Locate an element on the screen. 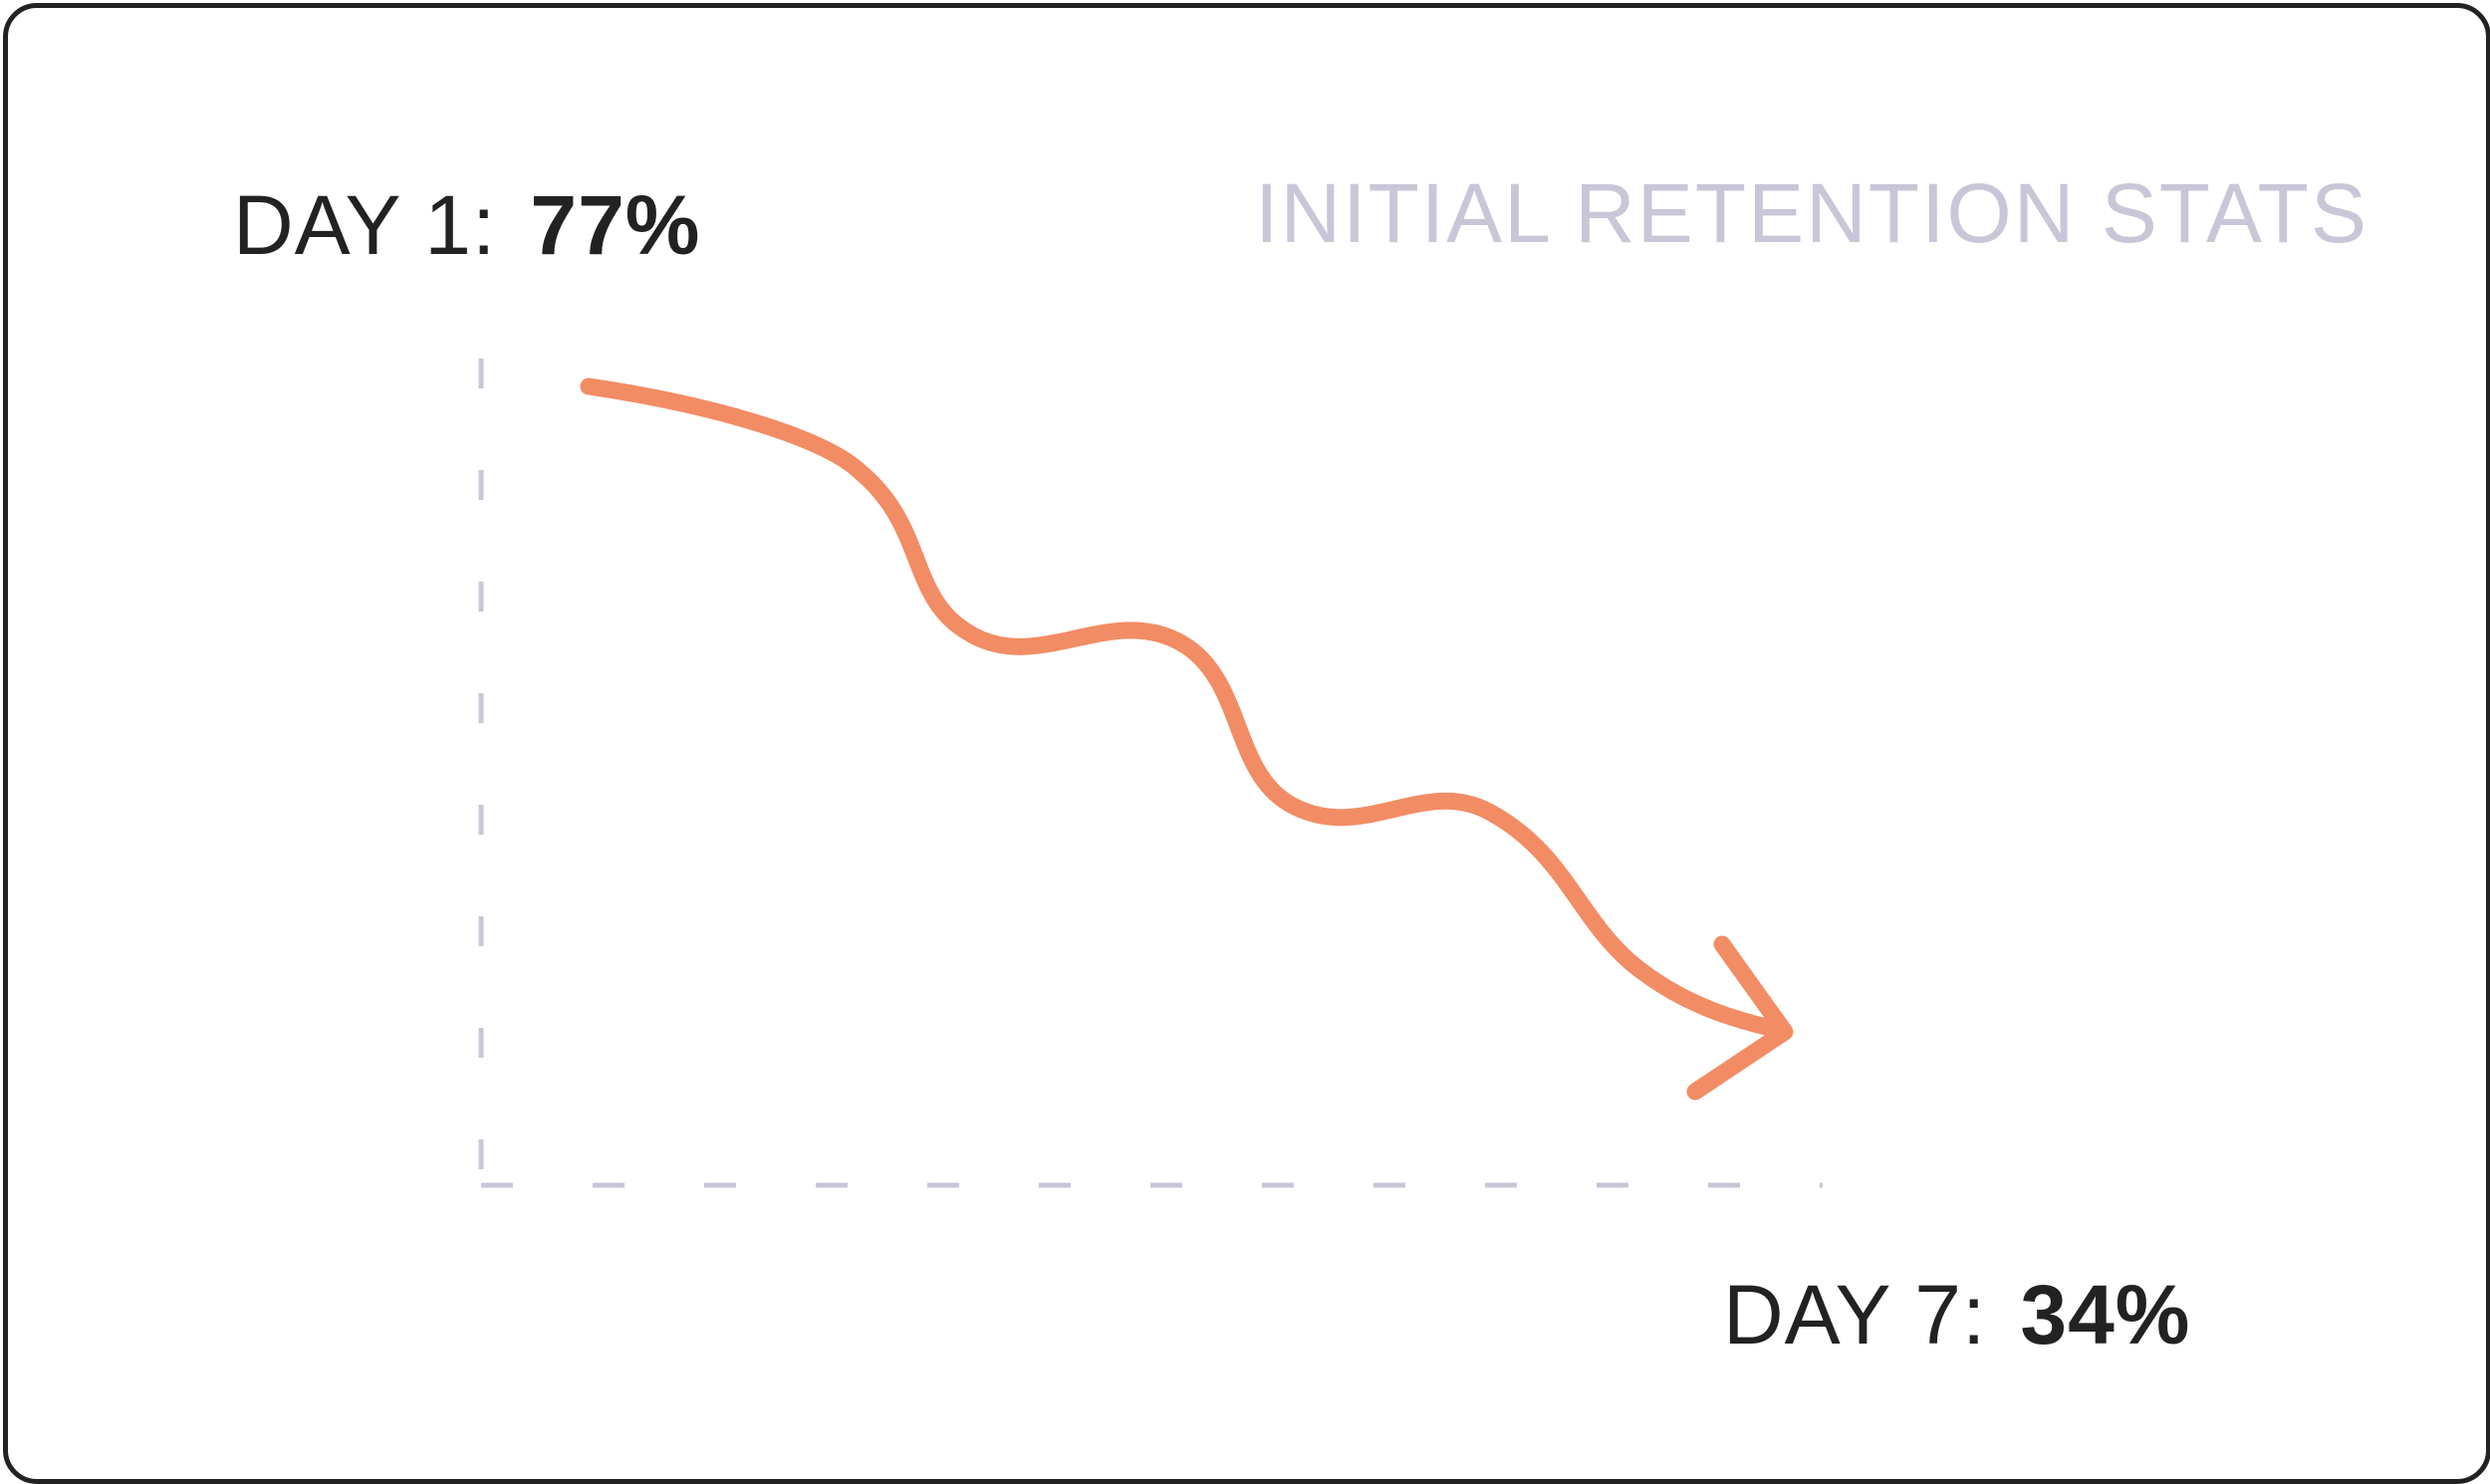  chart-title: INITIAL RETENTION STATS is located at coordinates (1812, 213).